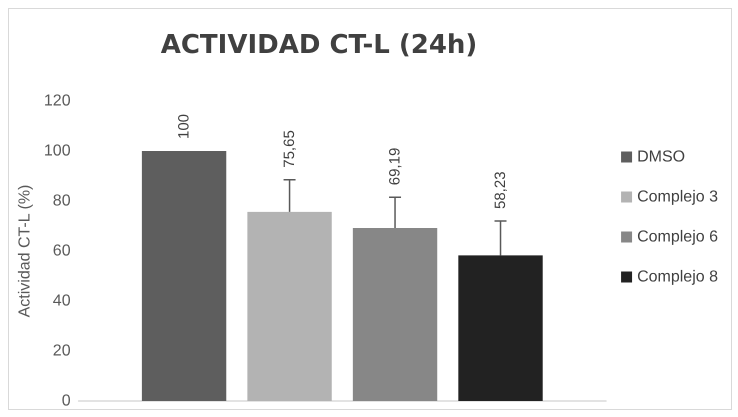  I want to click on data-label: 69,19, so click(395, 167).